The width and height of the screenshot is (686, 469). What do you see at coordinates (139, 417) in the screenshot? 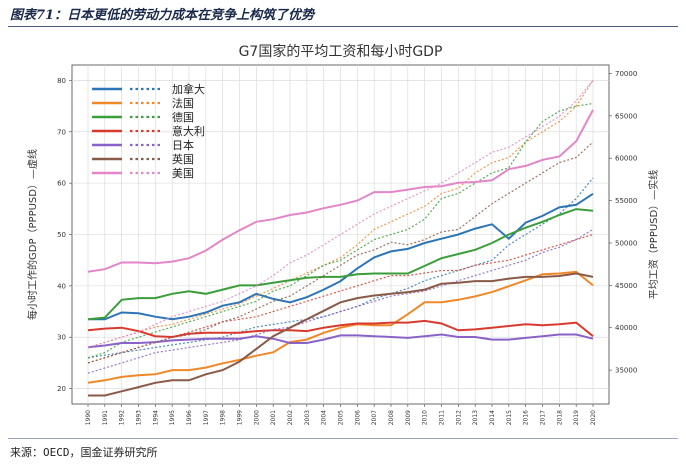
I see `x-tick-label: 1993` at bounding box center [139, 417].